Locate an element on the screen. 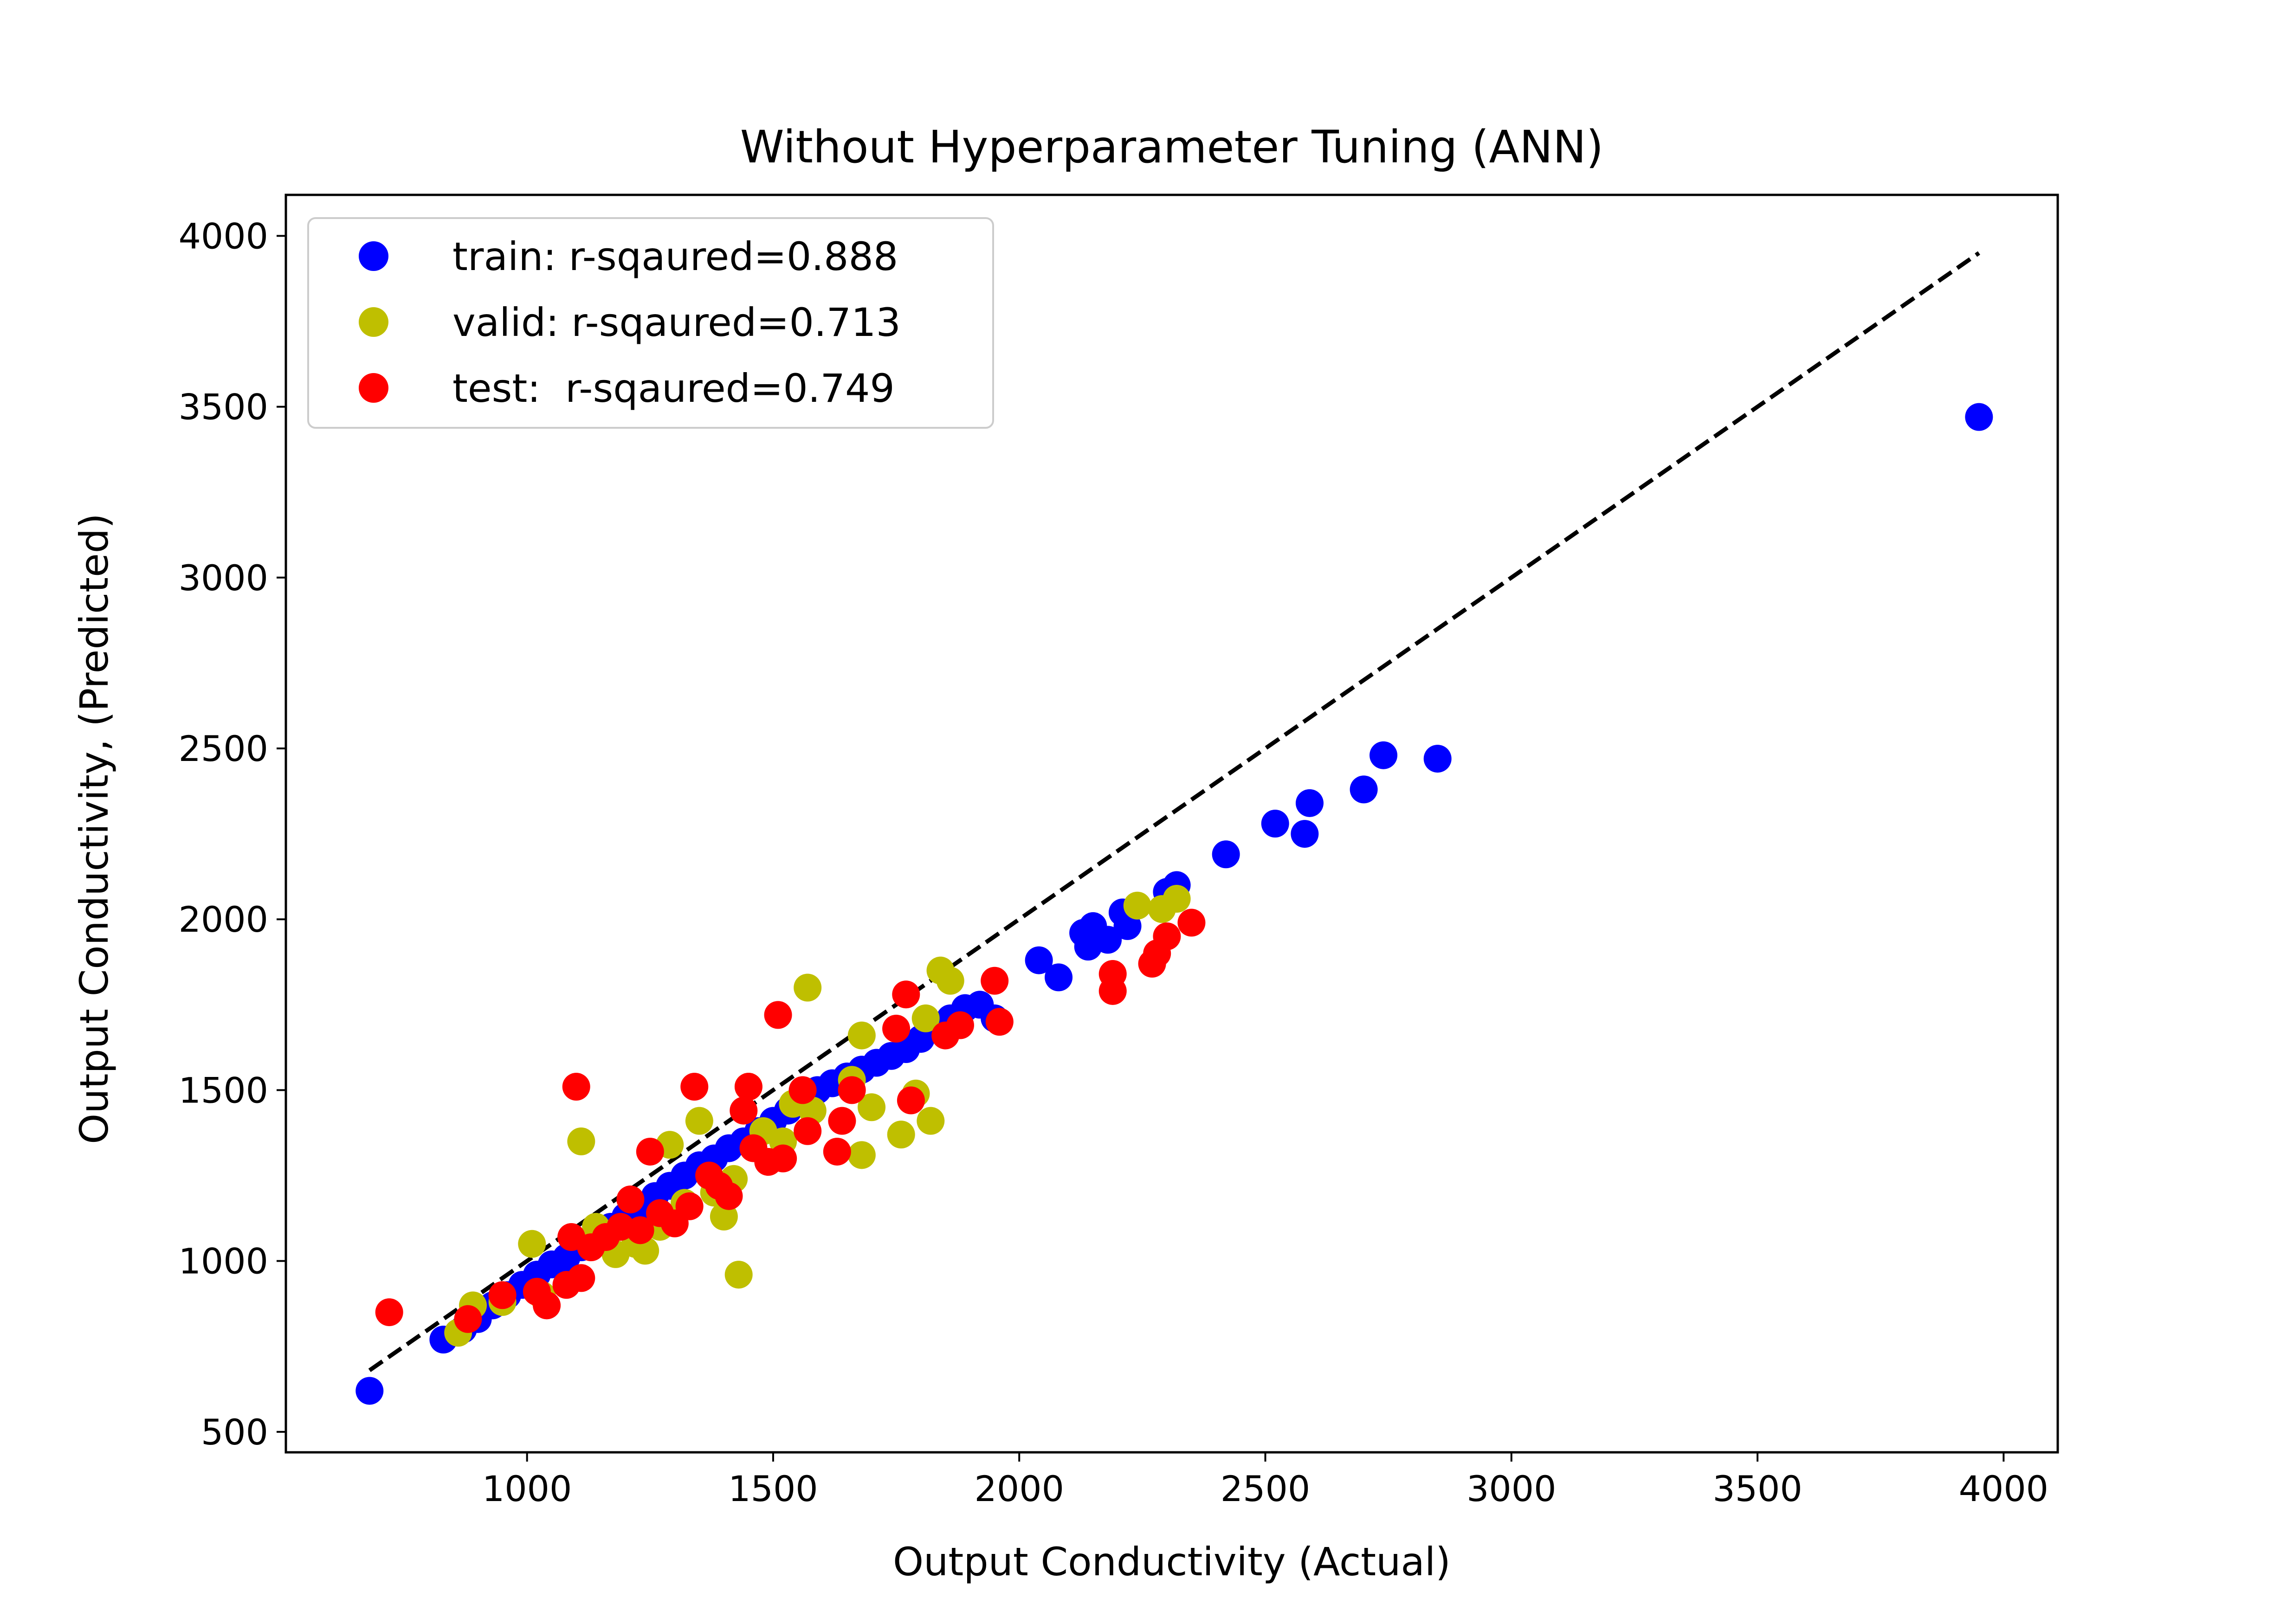  y-tick-label: 4000 is located at coordinates (223, 236).